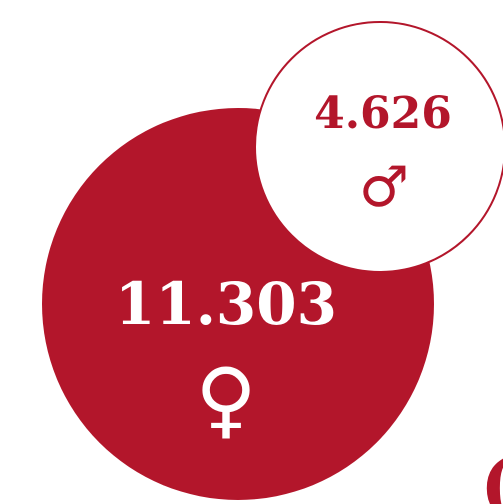 Image resolution: width=503 pixels, height=504 pixels. I want to click on male-count: 4.626, so click(383, 113).